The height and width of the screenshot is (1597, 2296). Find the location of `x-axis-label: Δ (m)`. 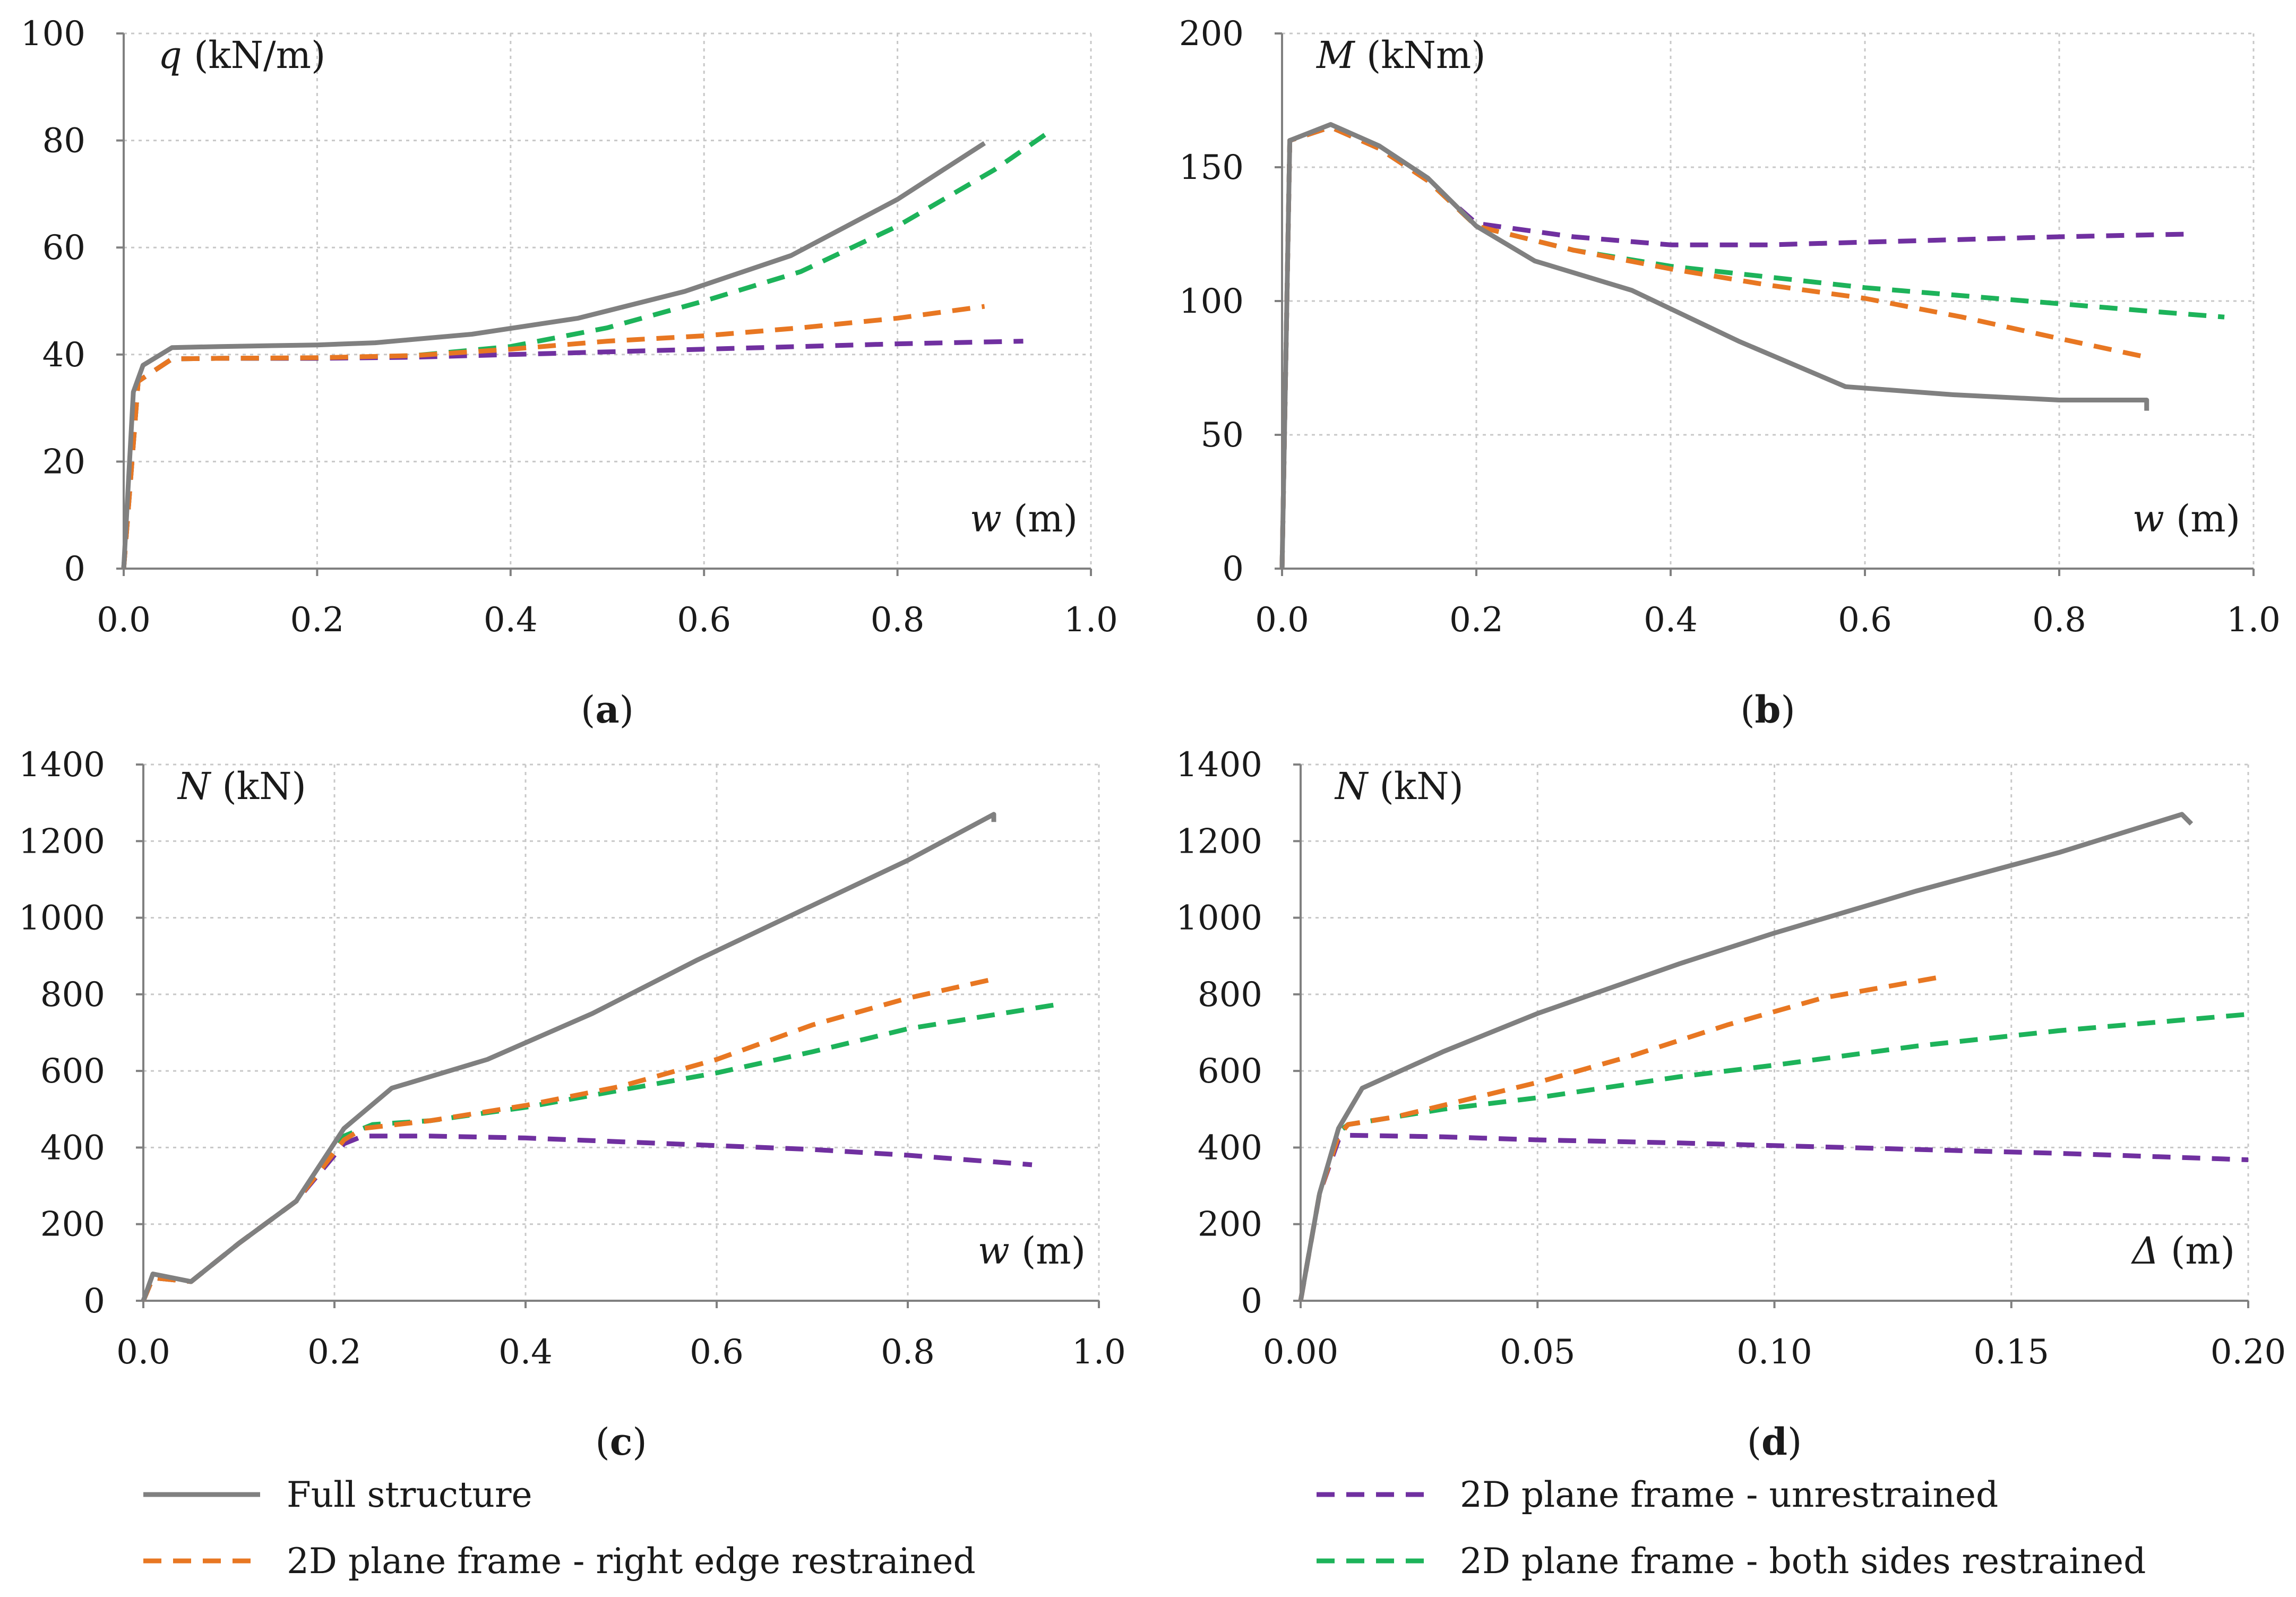

x-axis-label: Δ (m) is located at coordinates (2182, 1251).